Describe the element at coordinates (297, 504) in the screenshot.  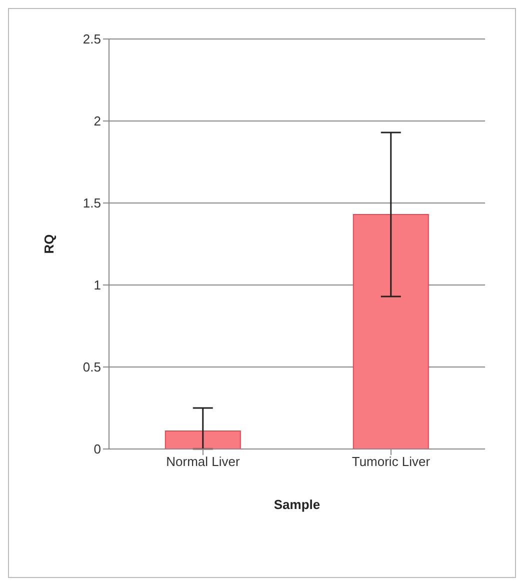
I see `x-axis-title: Sample` at that location.